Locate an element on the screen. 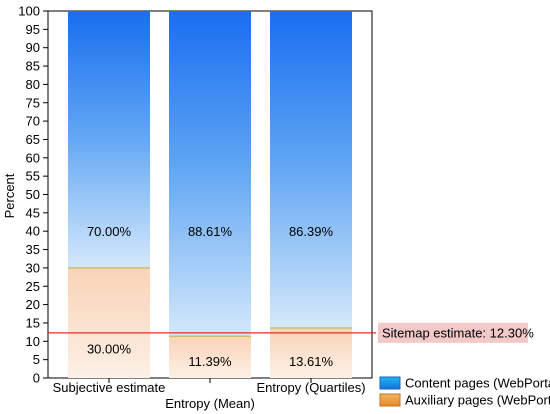  y-tick-label: 35 is located at coordinates (33, 249).